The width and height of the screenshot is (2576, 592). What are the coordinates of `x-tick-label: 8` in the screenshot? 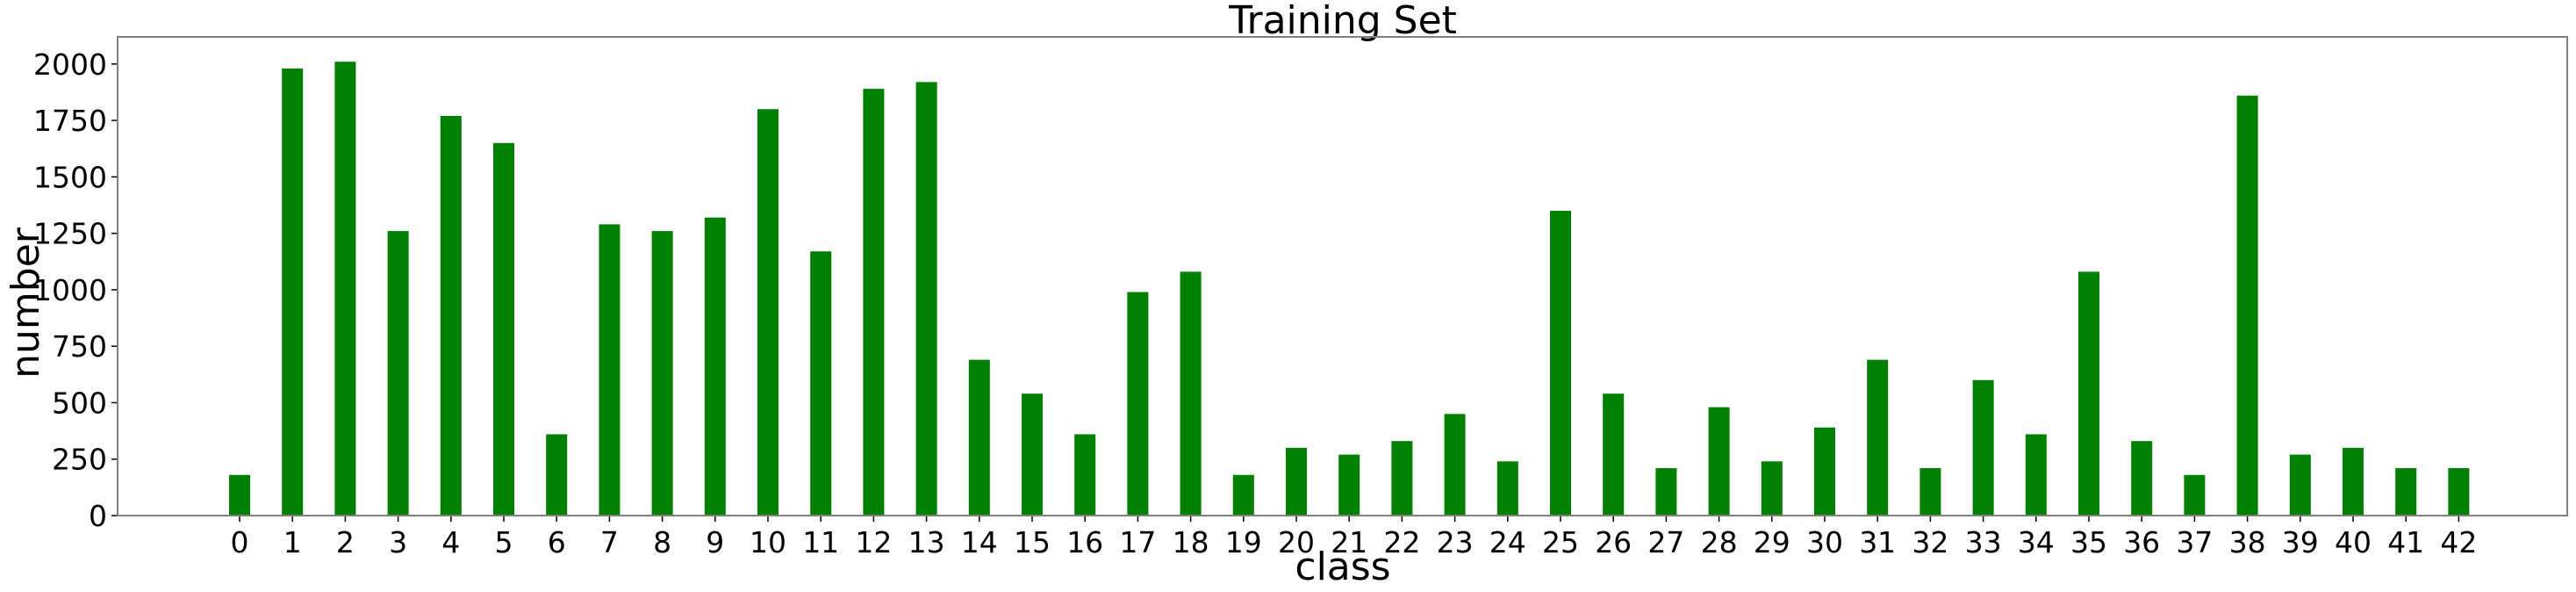 It's located at (662, 543).